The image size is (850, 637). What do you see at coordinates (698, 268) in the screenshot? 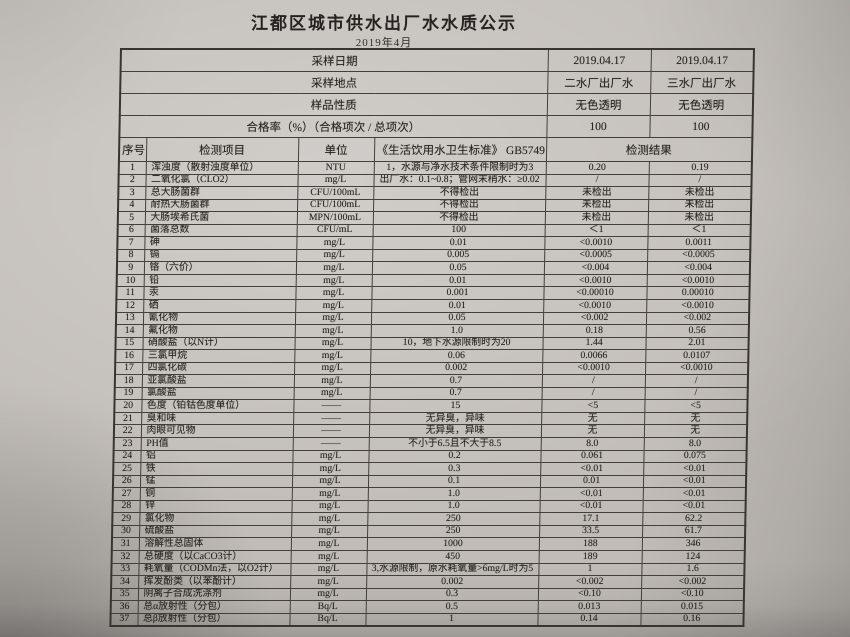
I see `cell-result-plant3: <0.004` at bounding box center [698, 268].